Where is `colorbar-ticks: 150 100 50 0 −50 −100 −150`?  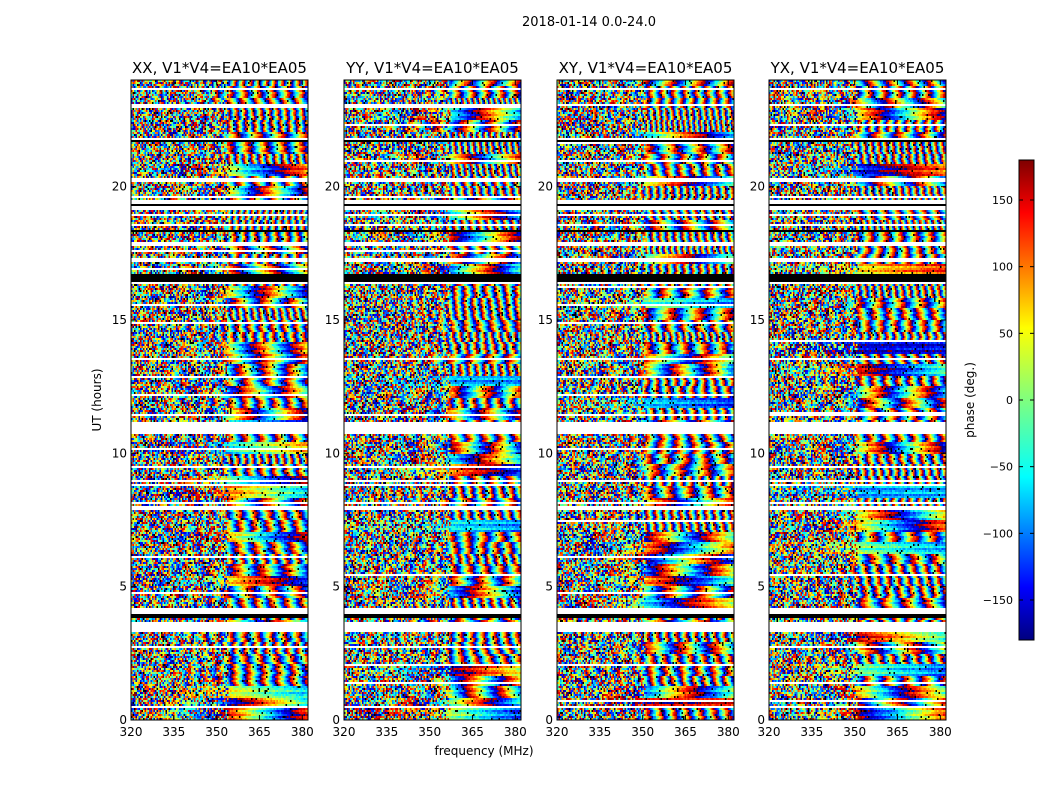 colorbar-ticks: 150 100 50 0 −50 −100 −150 is located at coordinates (1008, 400).